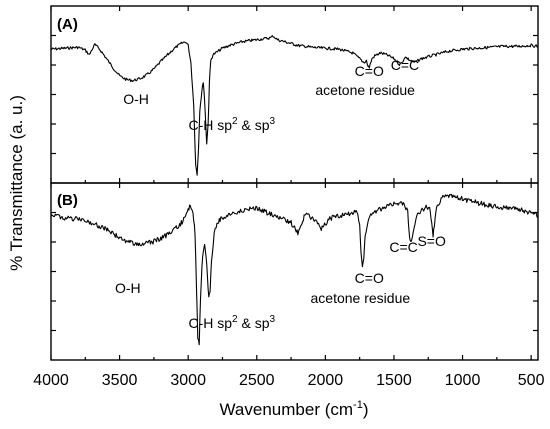 Image resolution: width=550 pixels, height=429 pixels. Describe the element at coordinates (67, 24) in the screenshot. I see `panel-a-label: (A)` at that location.